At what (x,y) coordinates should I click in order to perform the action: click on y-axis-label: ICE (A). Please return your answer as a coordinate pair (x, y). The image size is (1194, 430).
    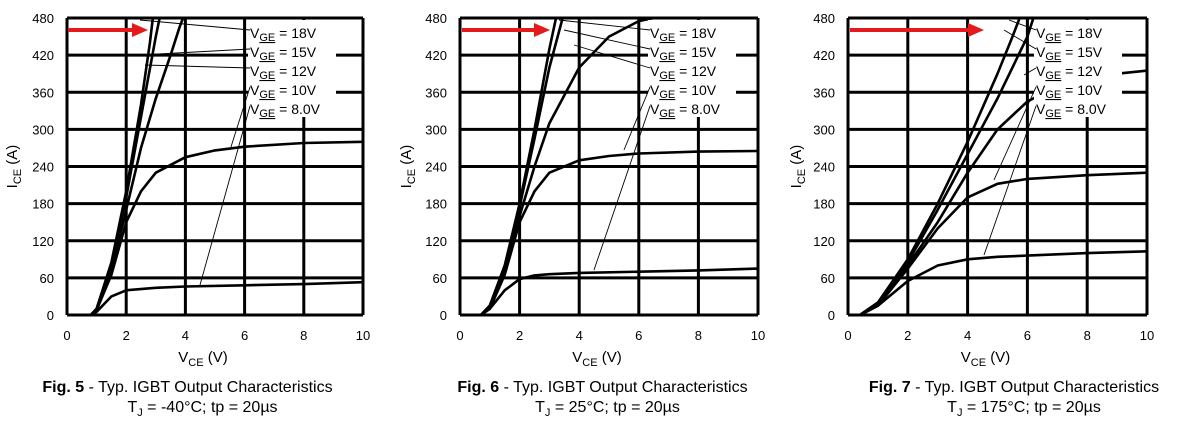
    Looking at the image, I should click on (14, 167).